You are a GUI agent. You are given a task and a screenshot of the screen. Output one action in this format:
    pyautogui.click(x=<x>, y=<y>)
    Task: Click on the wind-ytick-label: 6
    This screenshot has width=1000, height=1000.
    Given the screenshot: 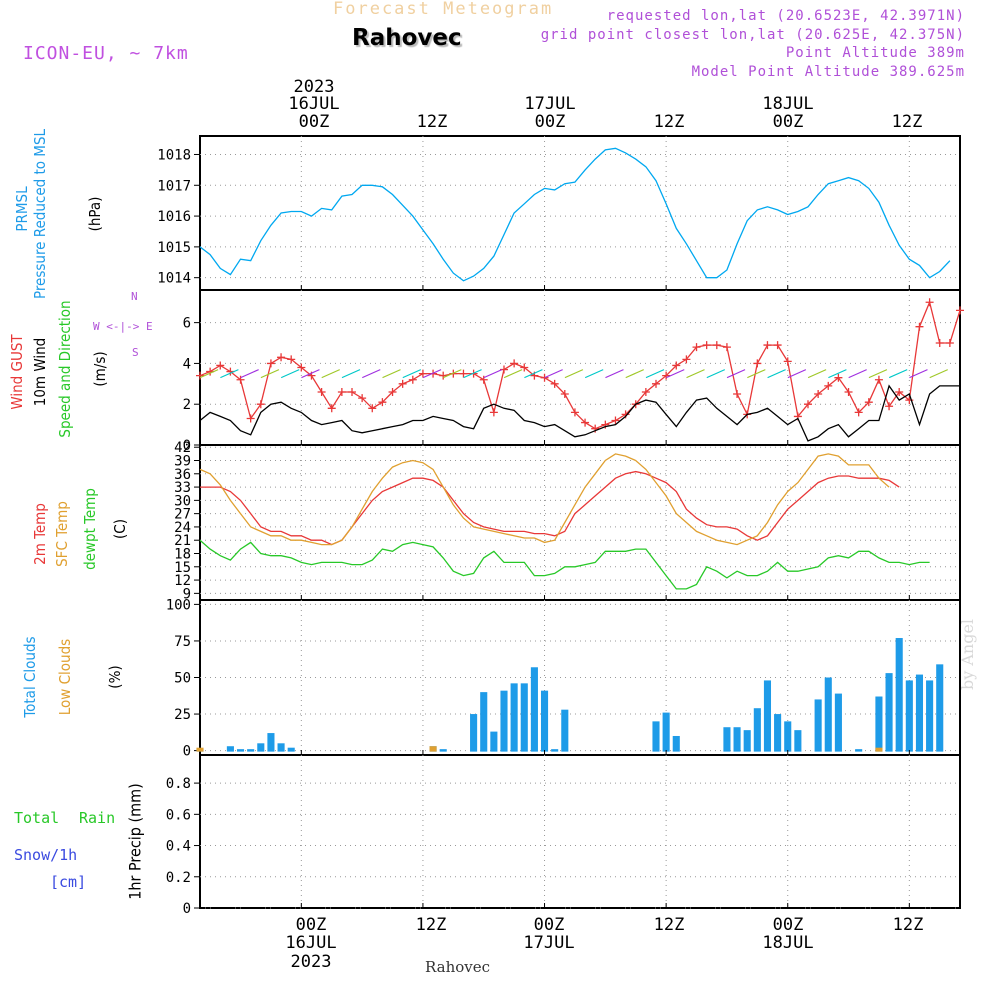 What is the action you would take?
    pyautogui.click(x=187, y=324)
    